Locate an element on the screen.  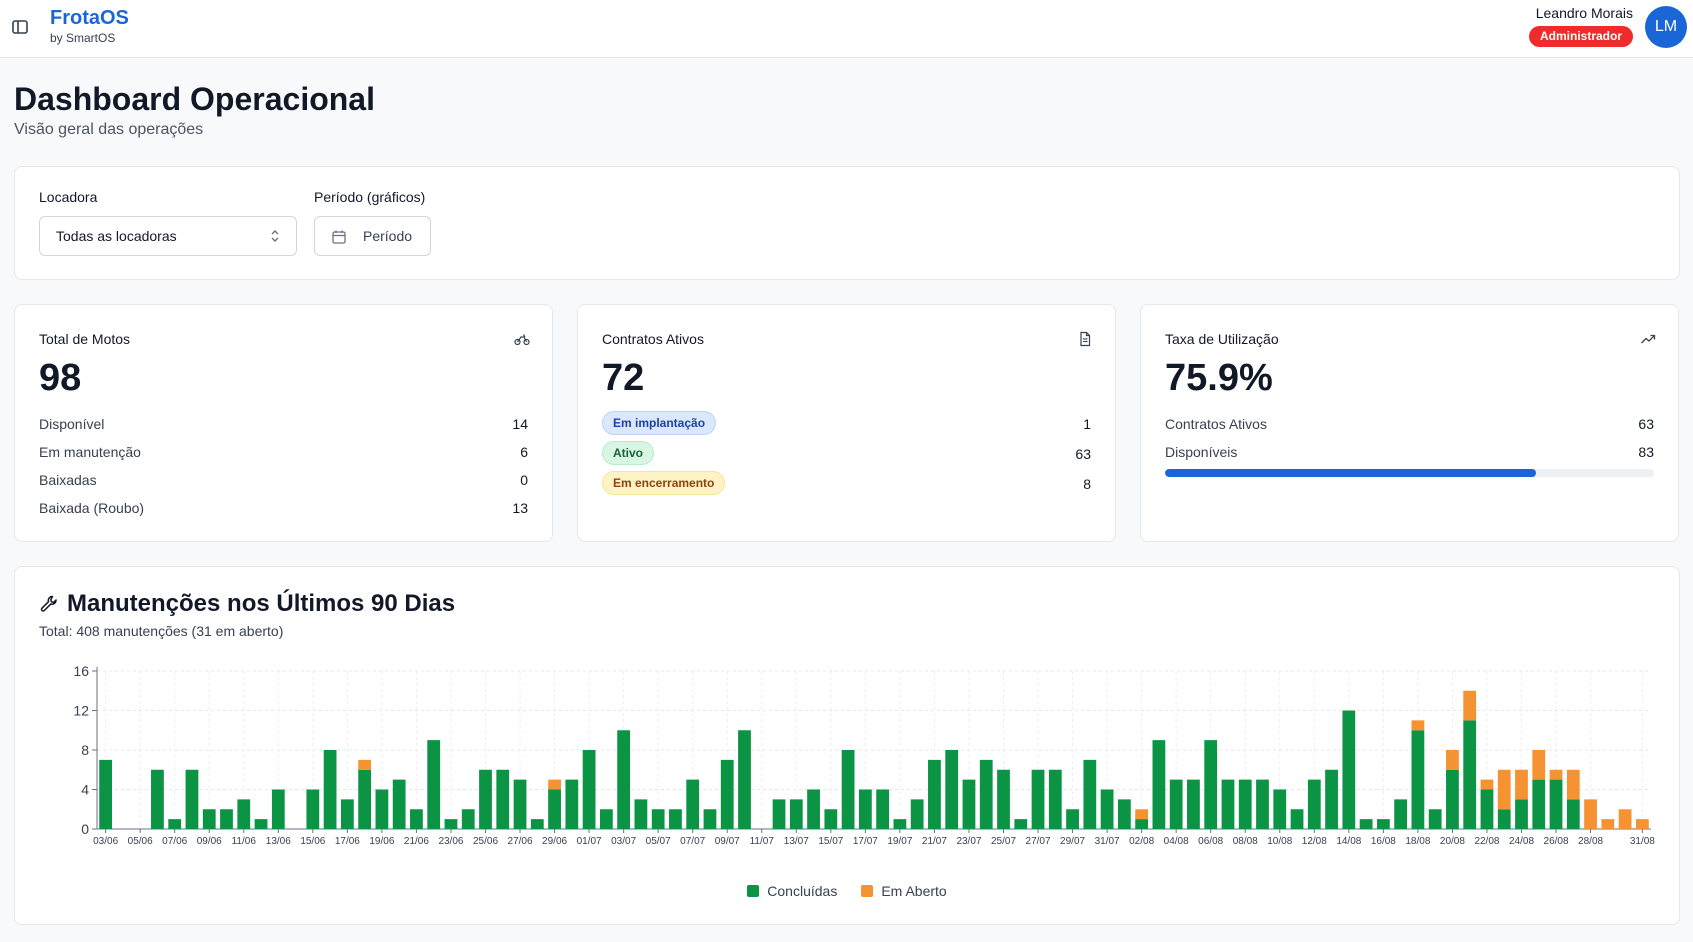
brand: FrotaOS by SmartOS is located at coordinates (89, 26).